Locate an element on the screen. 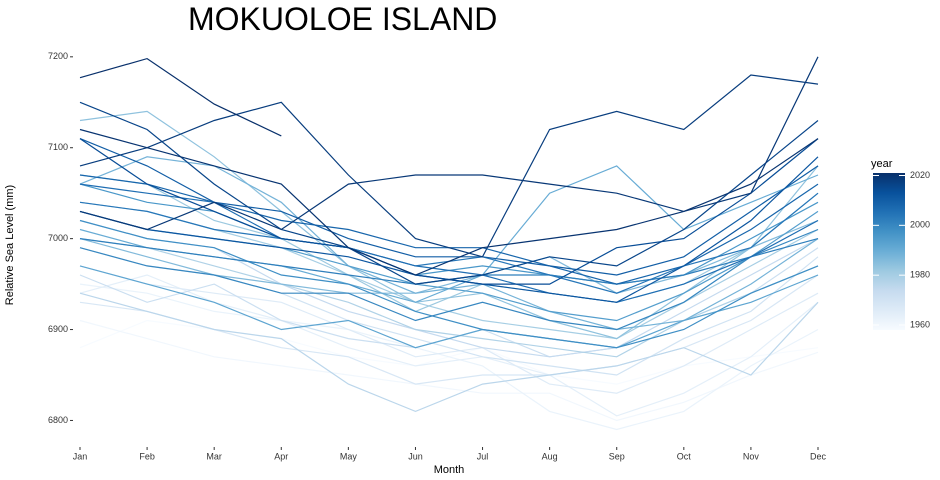 This screenshot has height=480, width=940. legend-title: year is located at coordinates (882, 164).